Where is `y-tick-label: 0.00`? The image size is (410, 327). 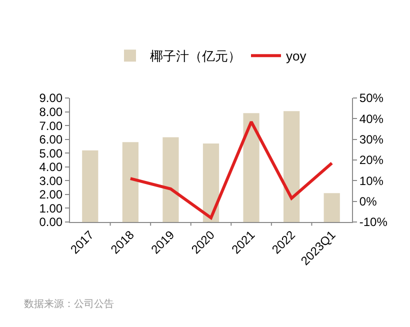
y-tick-label: 0.00 is located at coordinates (51, 222).